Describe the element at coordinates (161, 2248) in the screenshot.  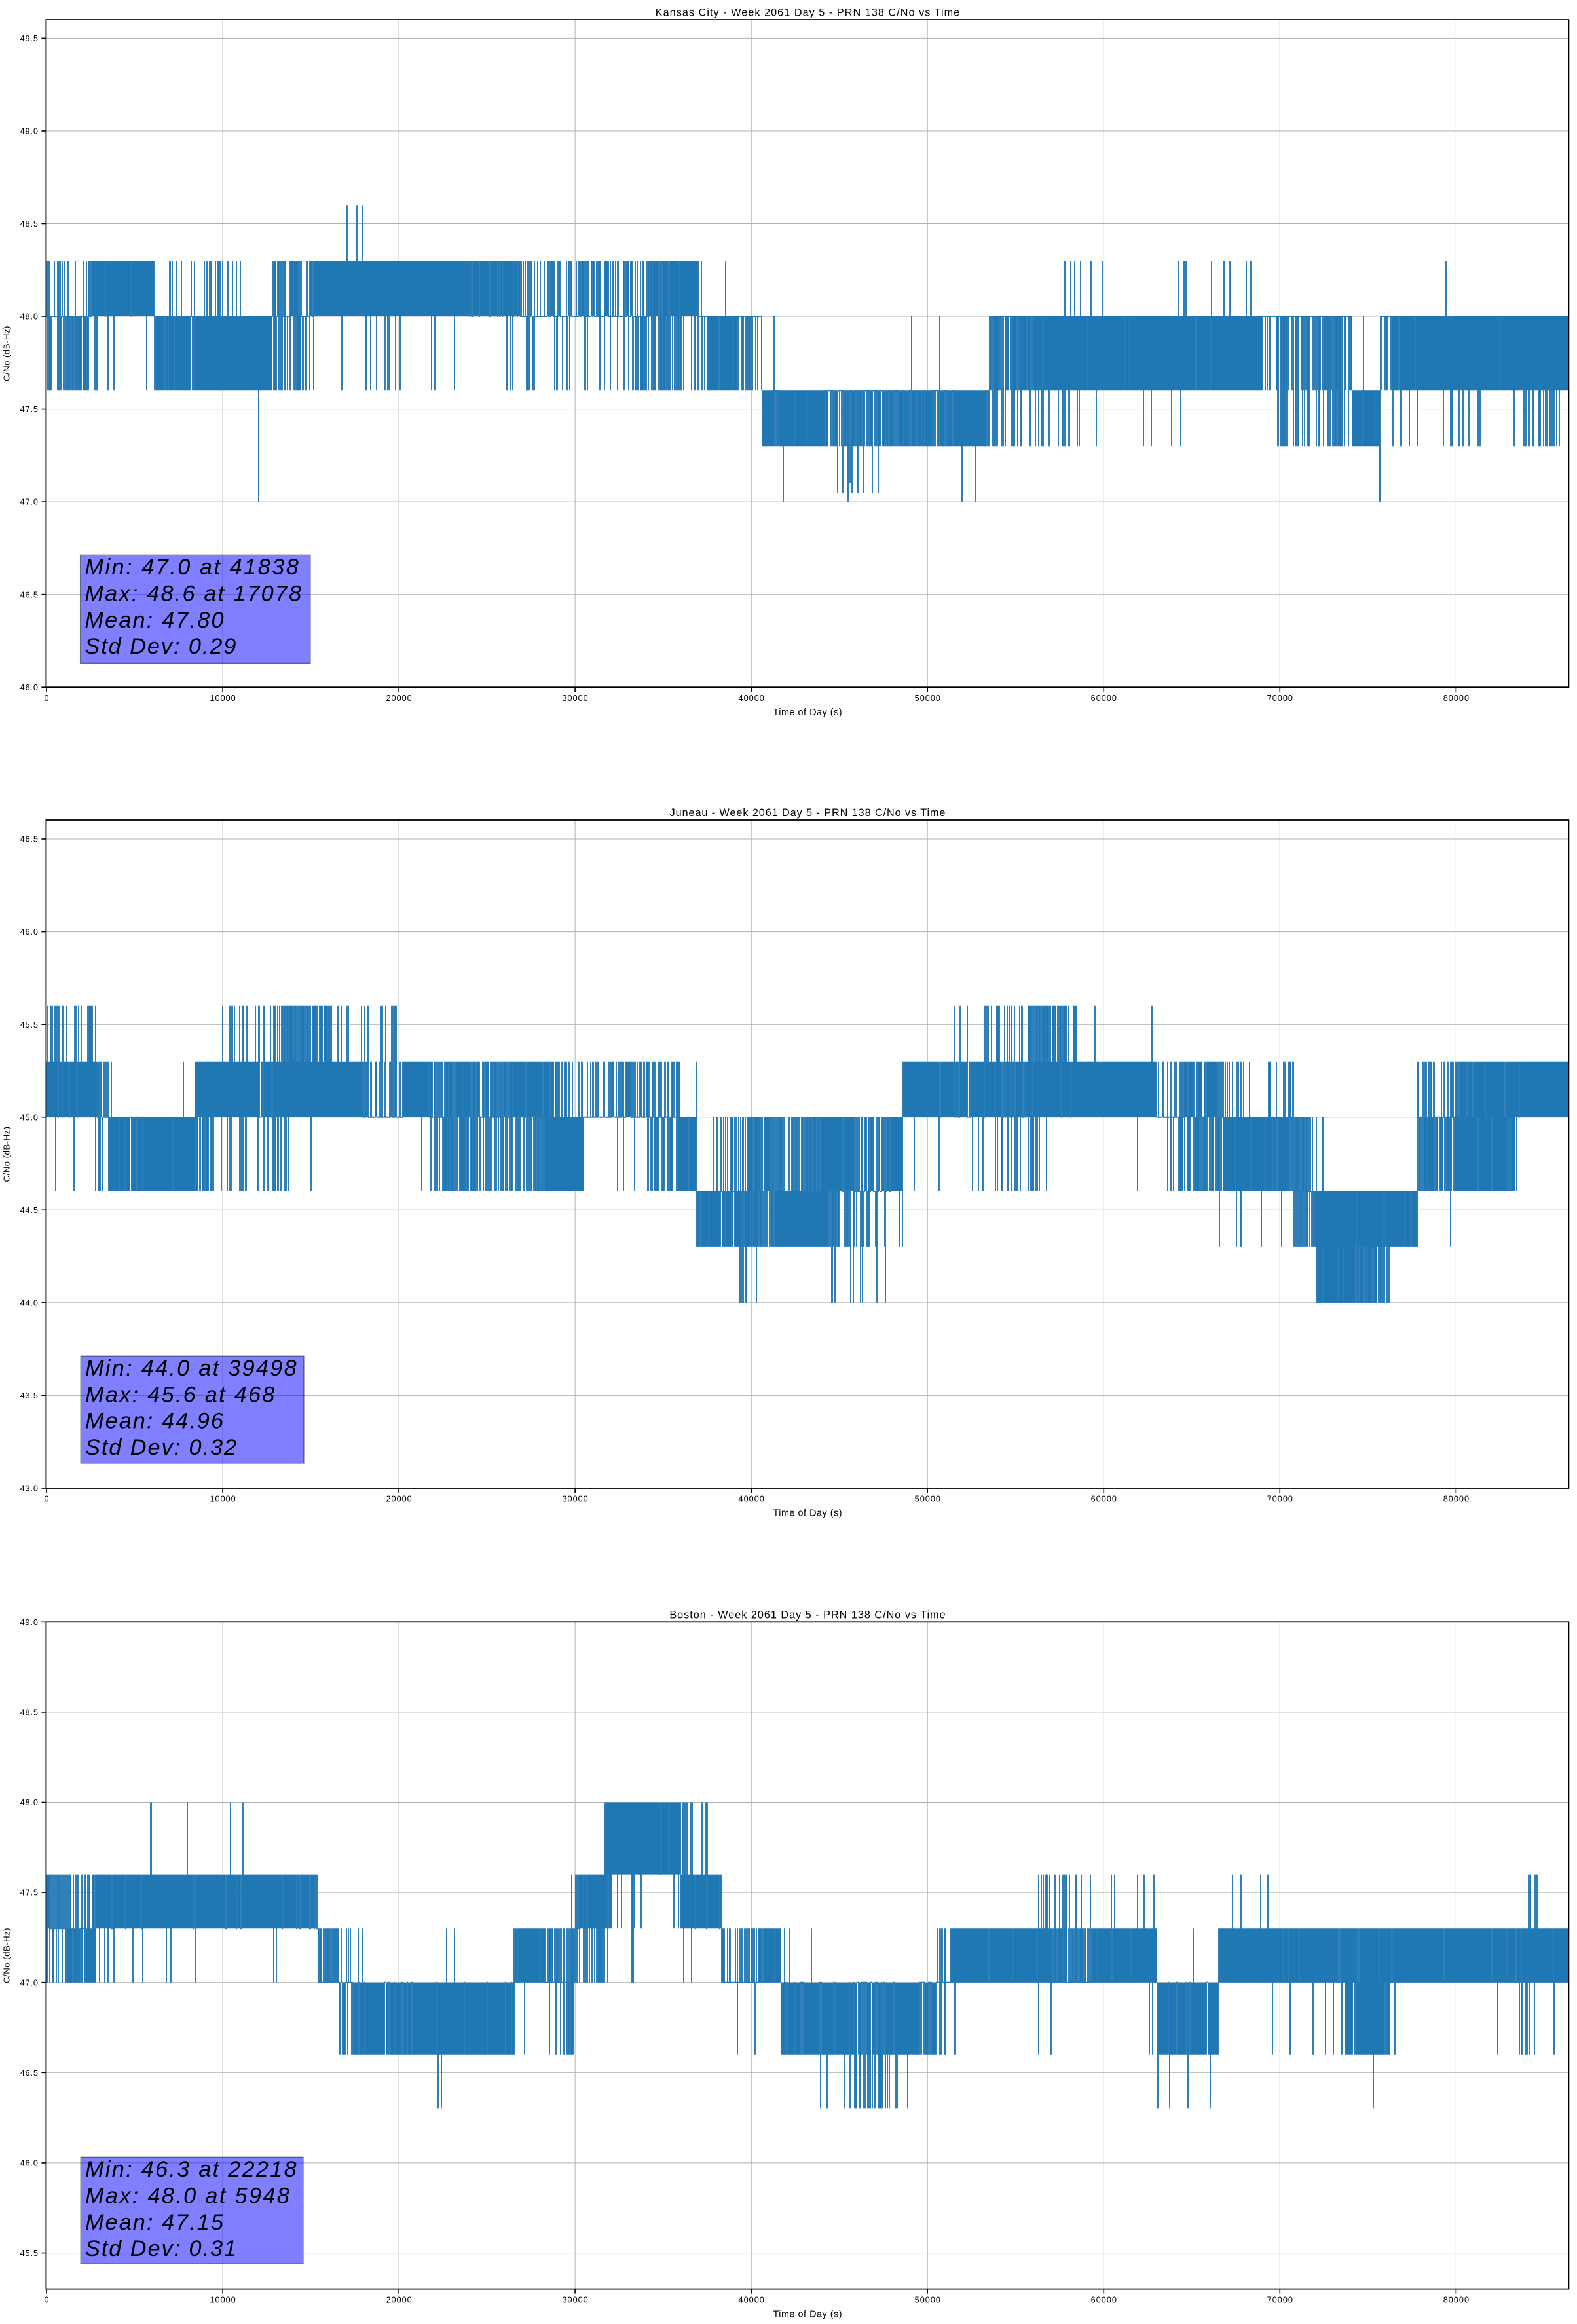
I see `svg-text: Std Dev: 0.31` at that location.